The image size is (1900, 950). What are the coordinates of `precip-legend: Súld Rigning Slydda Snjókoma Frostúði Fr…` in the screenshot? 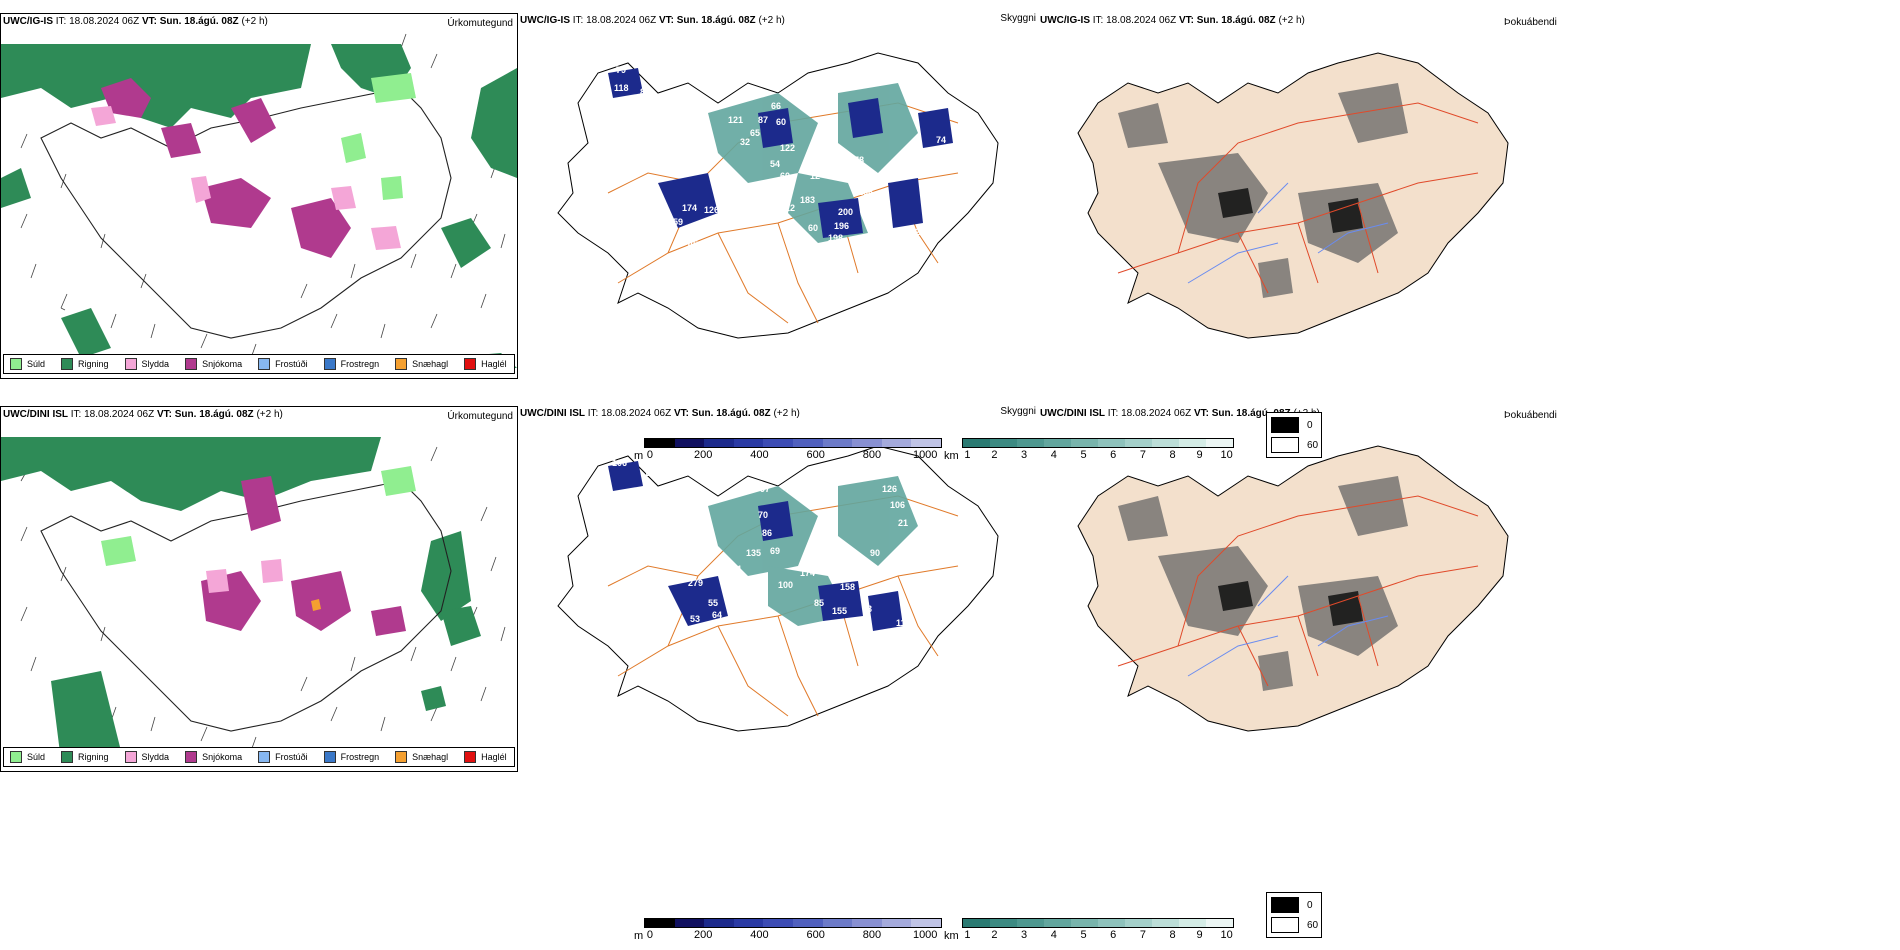 It's located at (259, 757).